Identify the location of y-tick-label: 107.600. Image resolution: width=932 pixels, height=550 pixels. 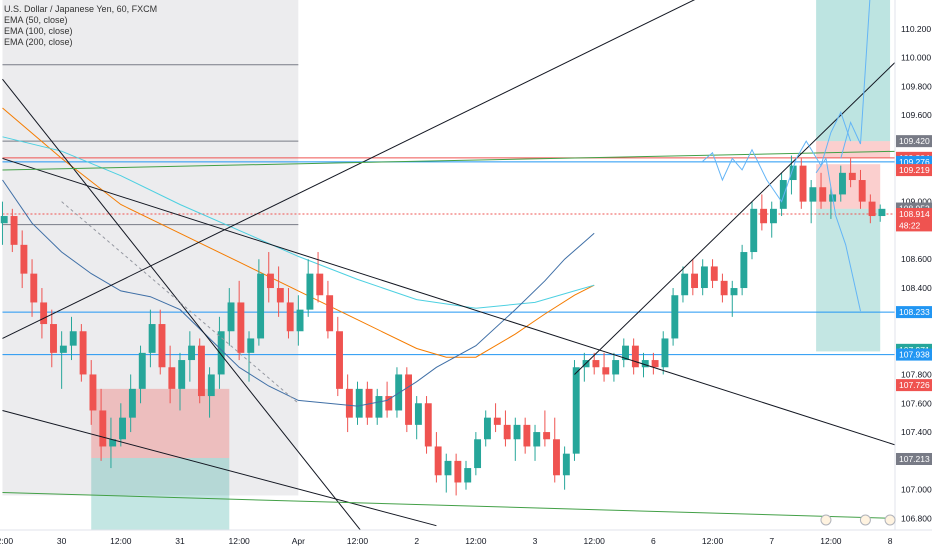
(916, 403).